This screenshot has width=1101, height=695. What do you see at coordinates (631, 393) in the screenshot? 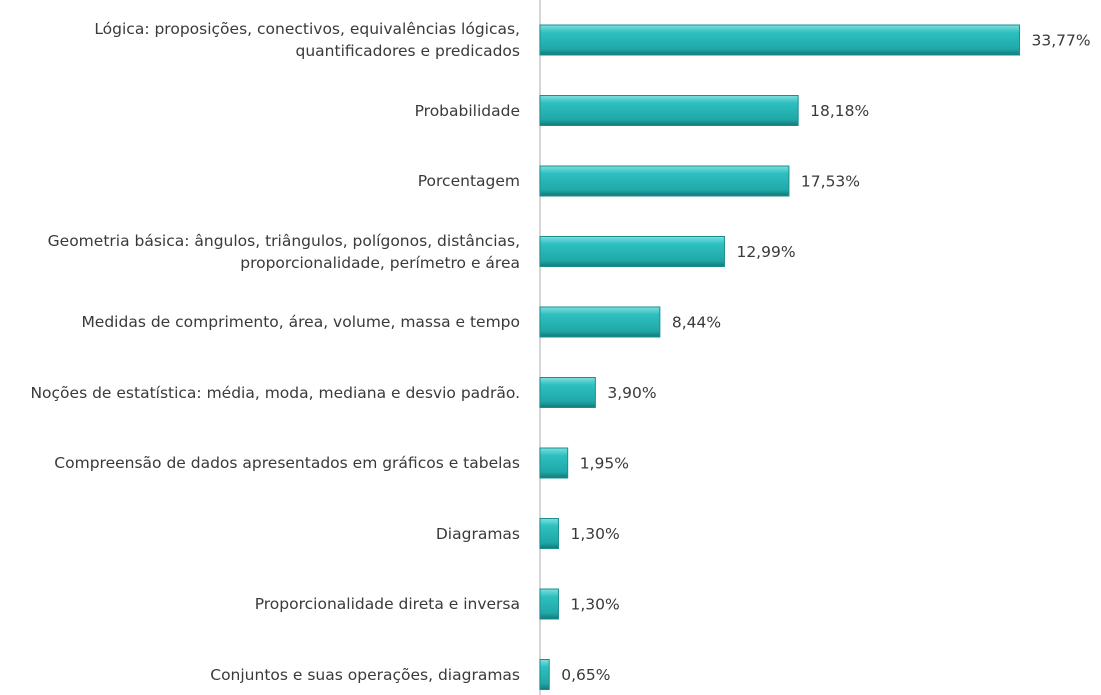
I see `value-label: 3,90%` at bounding box center [631, 393].